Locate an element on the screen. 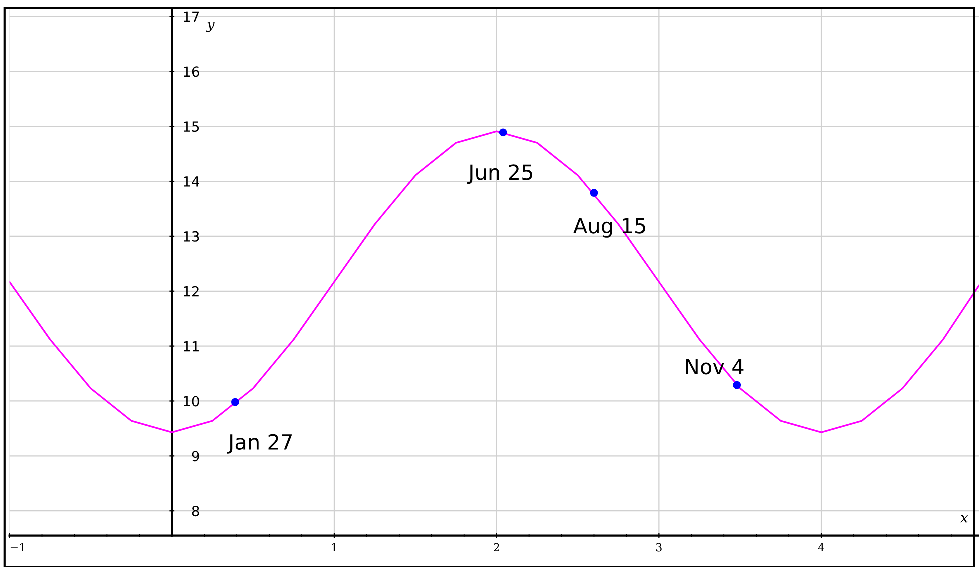 This screenshot has height=567, width=979. x-tick-label: 4 is located at coordinates (821, 547).